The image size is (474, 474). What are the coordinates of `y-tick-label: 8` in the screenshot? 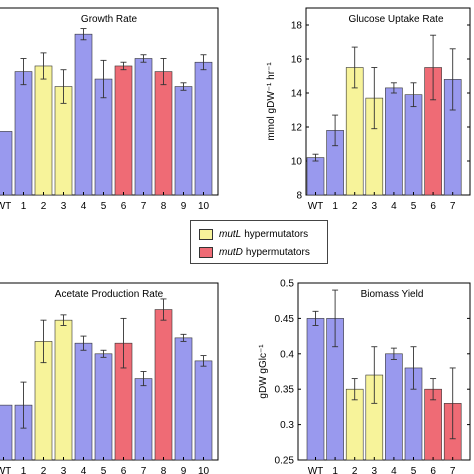 It's located at (299, 196).